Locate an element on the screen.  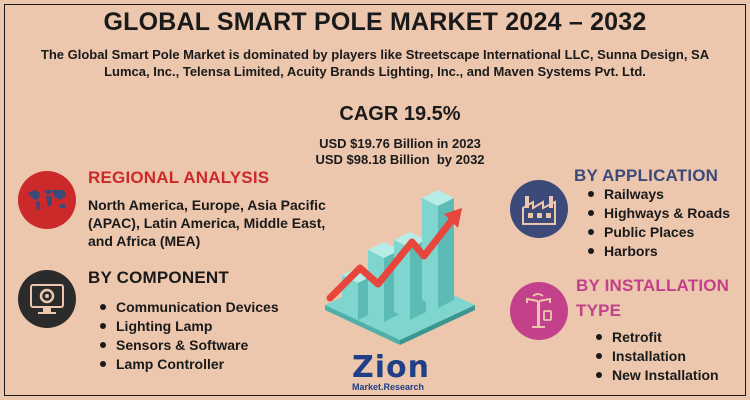
page-title: GLOBAL SMART POLE MARKET 2024 – 2032 is located at coordinates (375, 22).